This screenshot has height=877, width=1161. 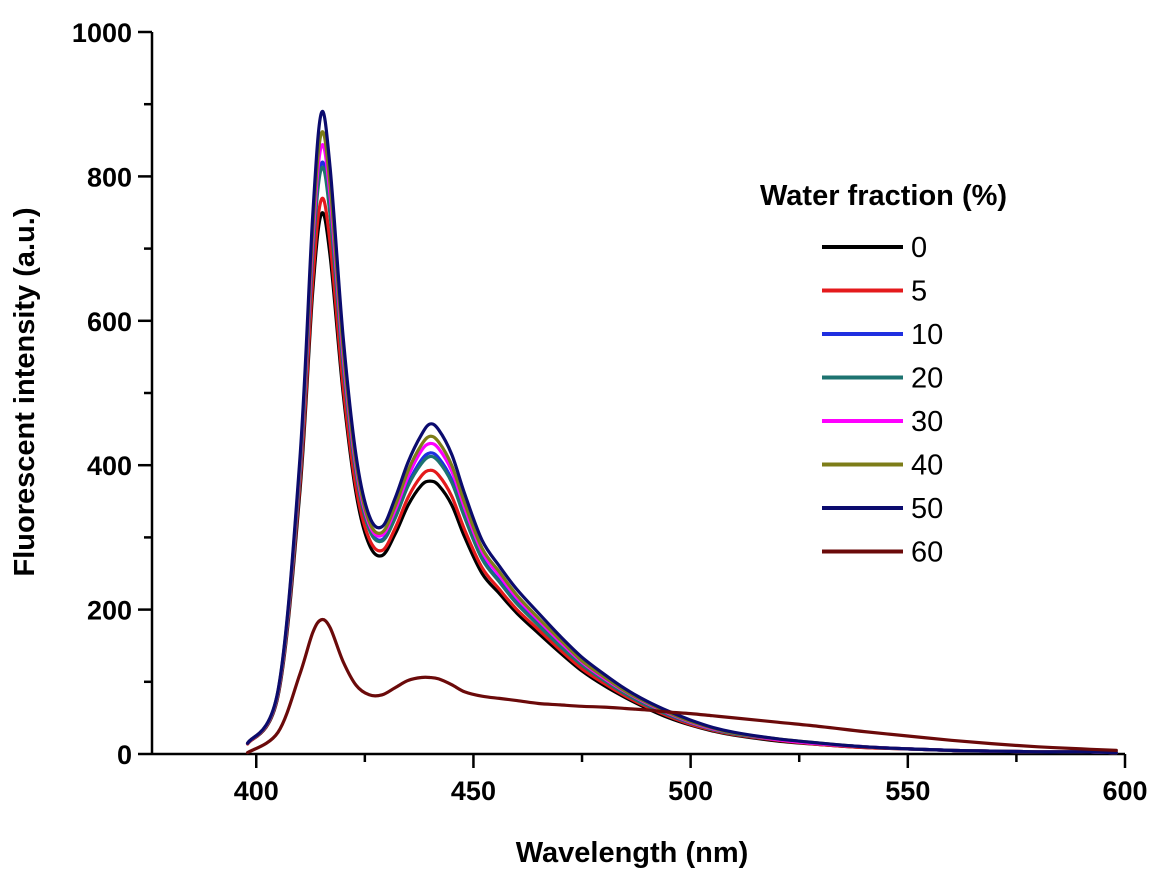 What do you see at coordinates (473, 791) in the screenshot?
I see `x-tick-label: 450` at bounding box center [473, 791].